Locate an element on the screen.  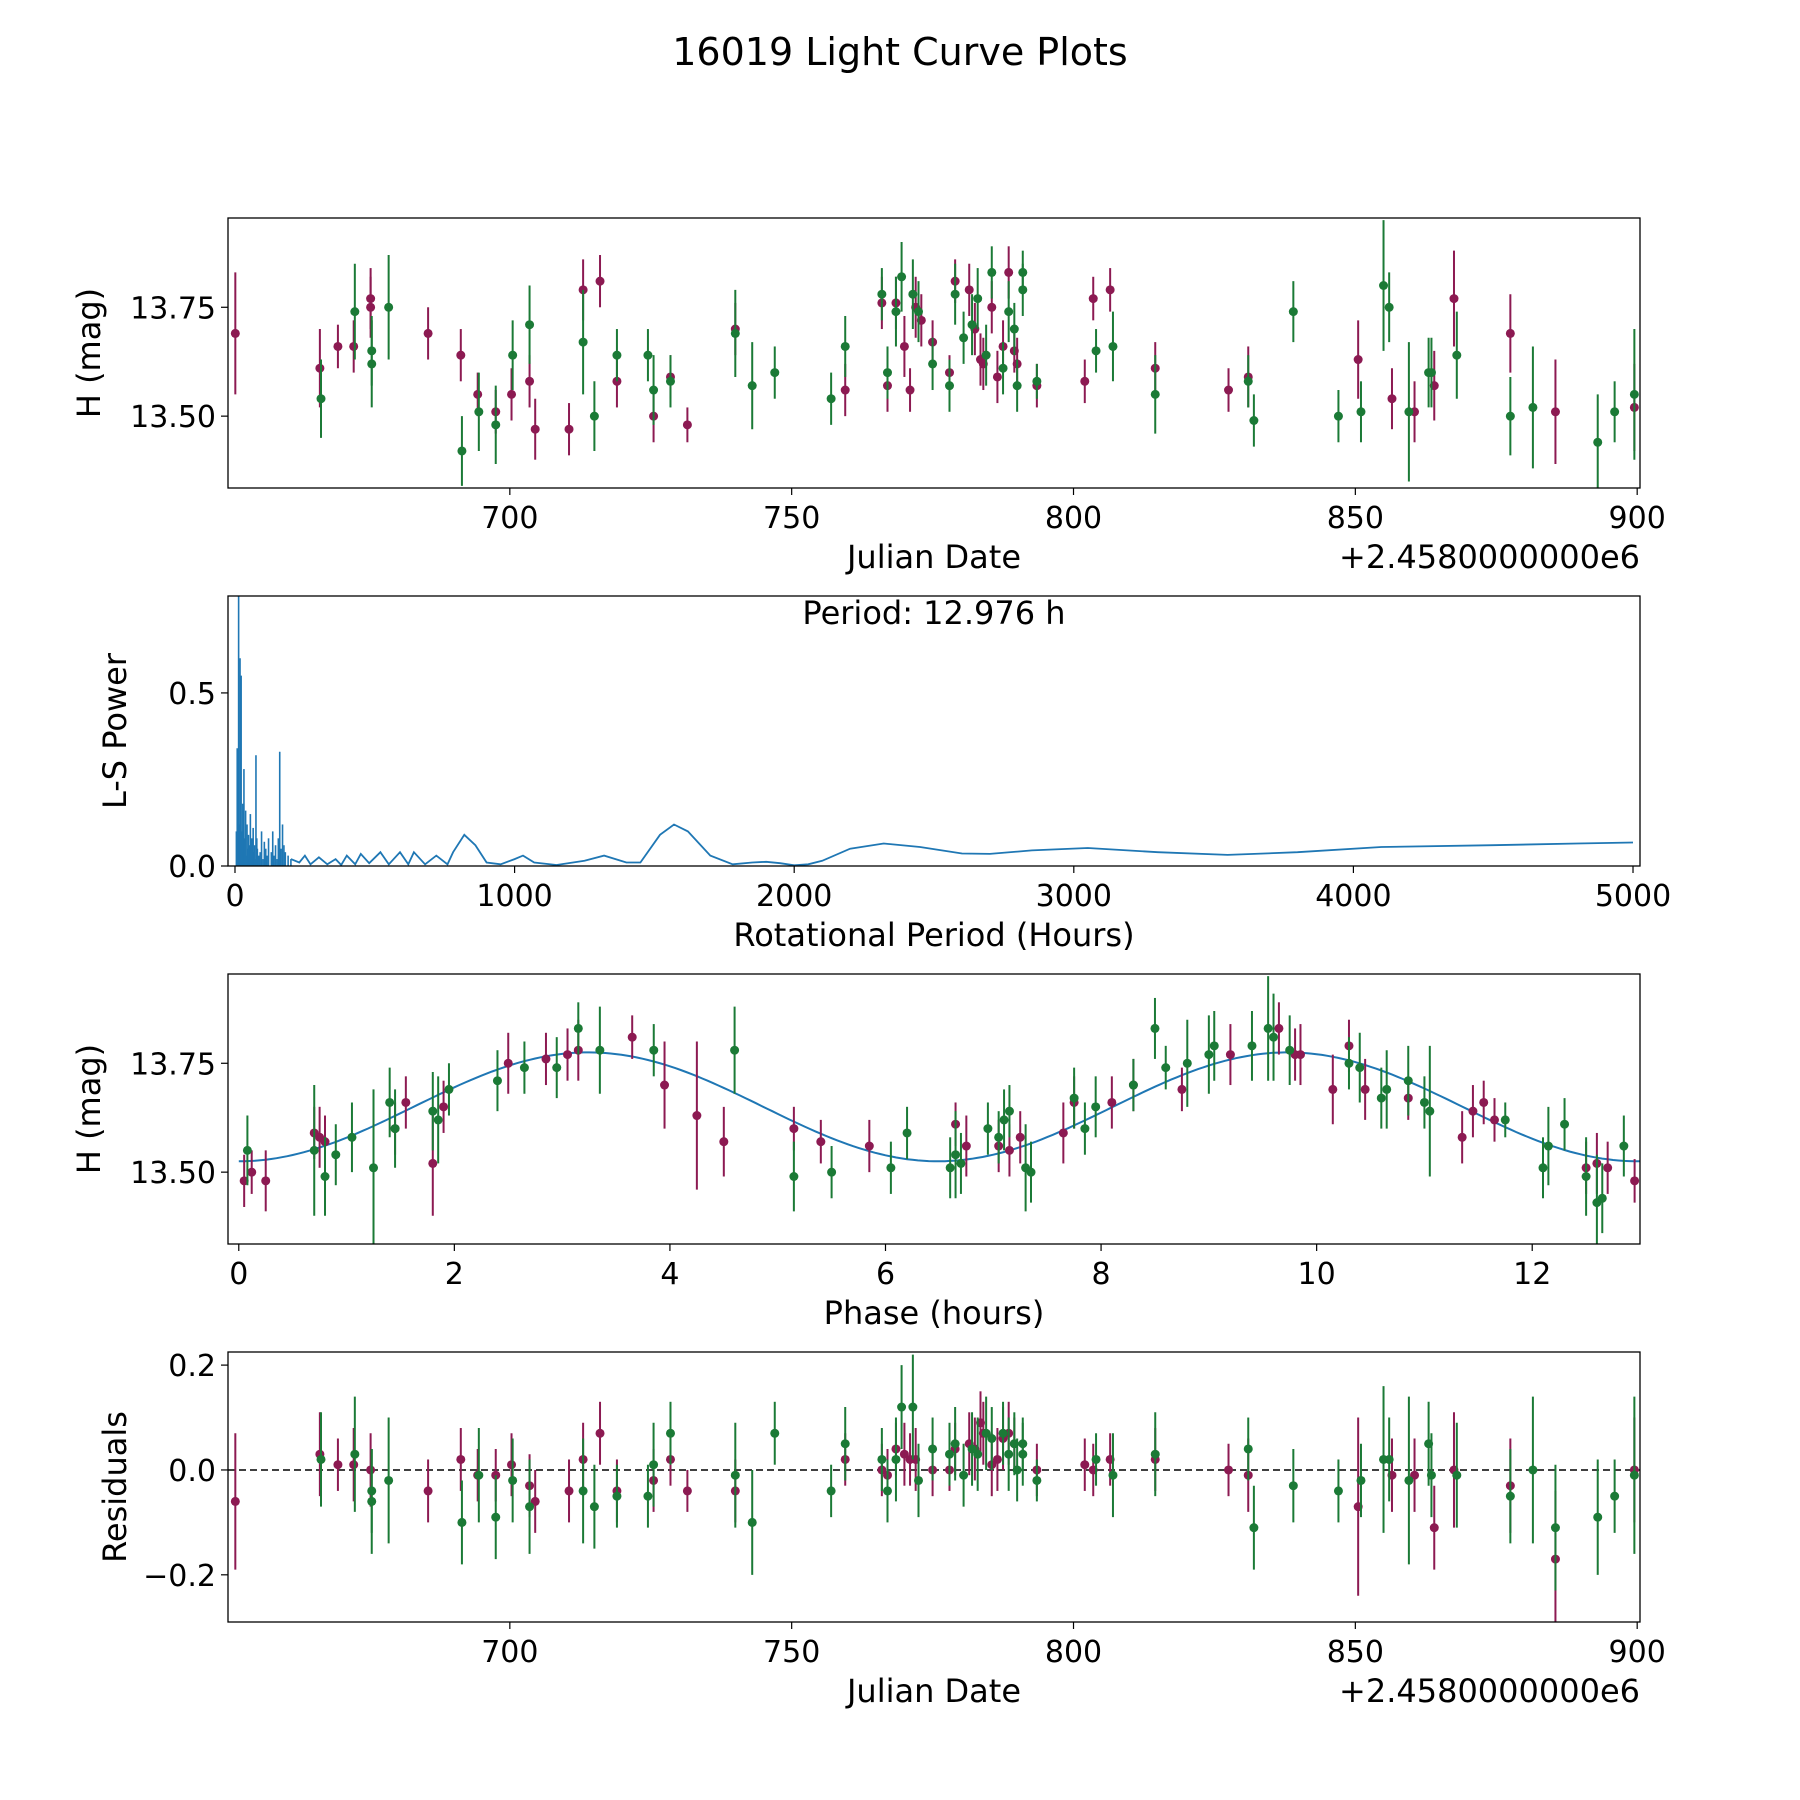
y-tick-label: 13.75 is located at coordinates (173, 1064).